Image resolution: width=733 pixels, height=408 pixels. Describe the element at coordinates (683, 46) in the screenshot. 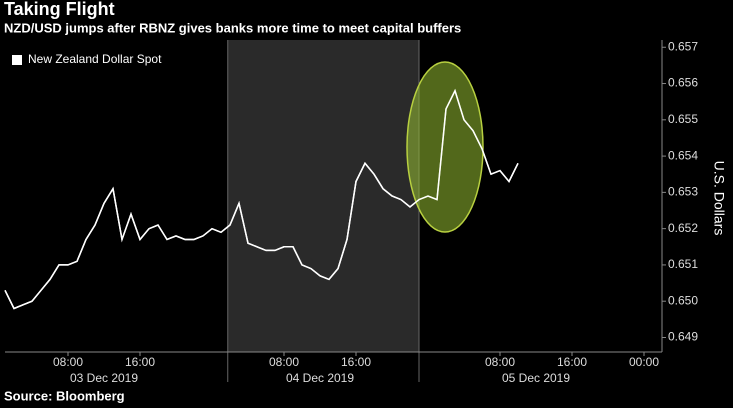

I see `y-tick-label: 0.657` at that location.